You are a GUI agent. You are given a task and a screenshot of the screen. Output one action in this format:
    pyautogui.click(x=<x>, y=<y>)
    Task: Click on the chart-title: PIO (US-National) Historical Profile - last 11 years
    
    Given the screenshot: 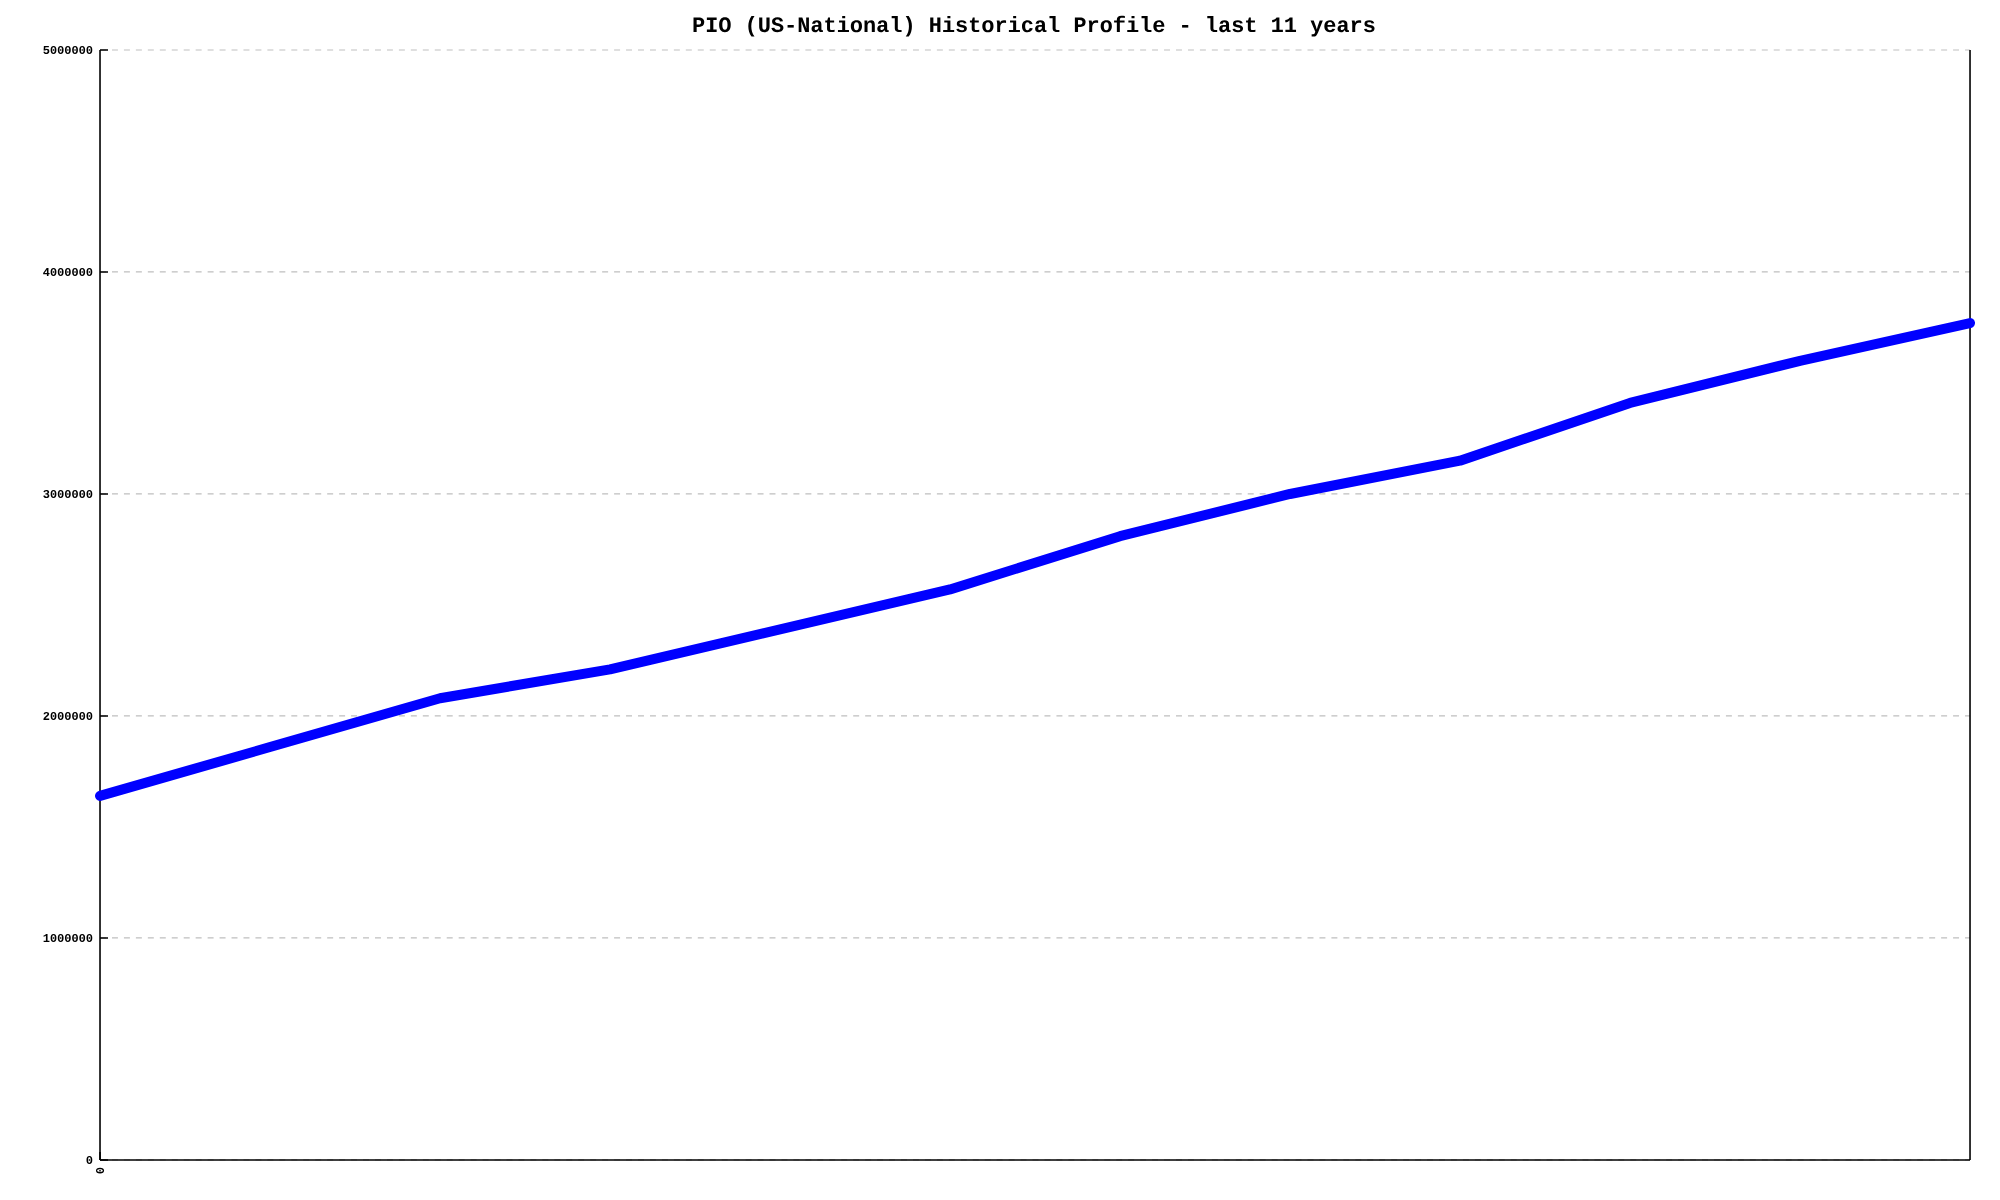 What is the action you would take?
    pyautogui.click(x=1034, y=26)
    